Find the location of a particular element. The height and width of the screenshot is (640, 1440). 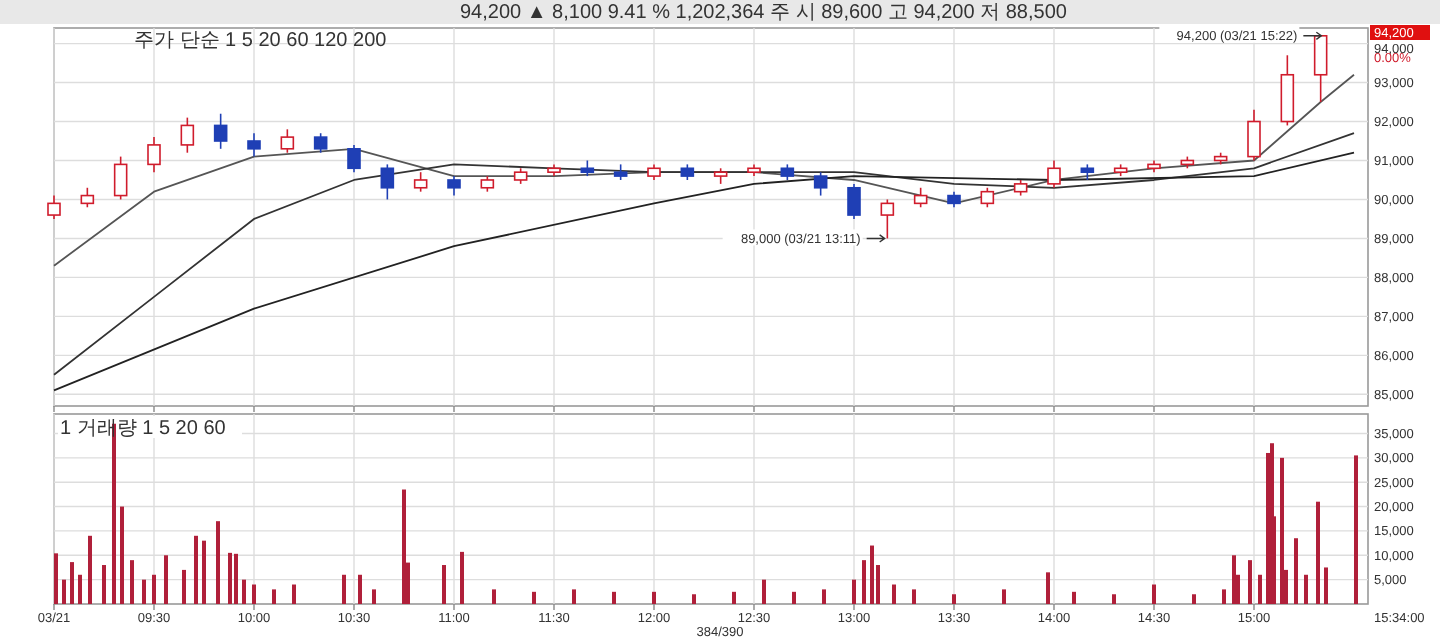

annotation: 주가 단순 1 5 20 60 120 200 is located at coordinates (261, 41).